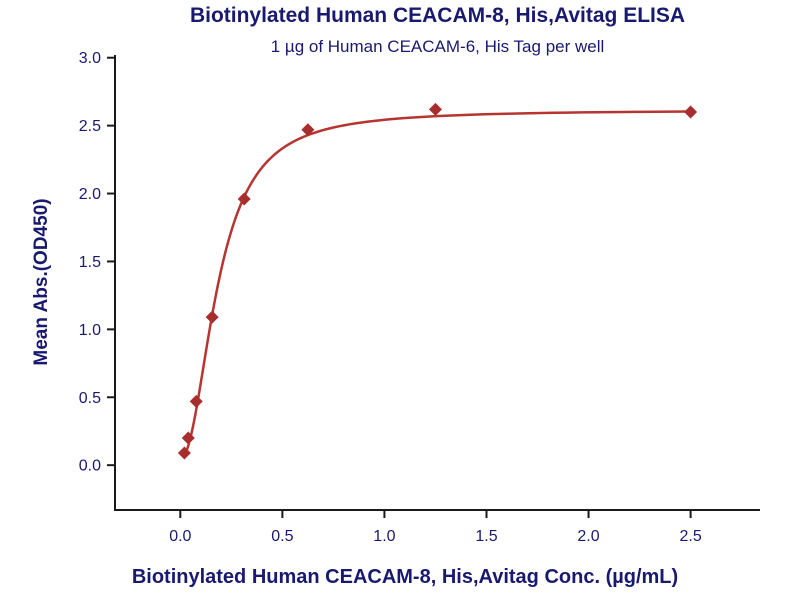  What do you see at coordinates (41, 282) in the screenshot?
I see `y-axis-label: Mean Abs.(OD450)` at bounding box center [41, 282].